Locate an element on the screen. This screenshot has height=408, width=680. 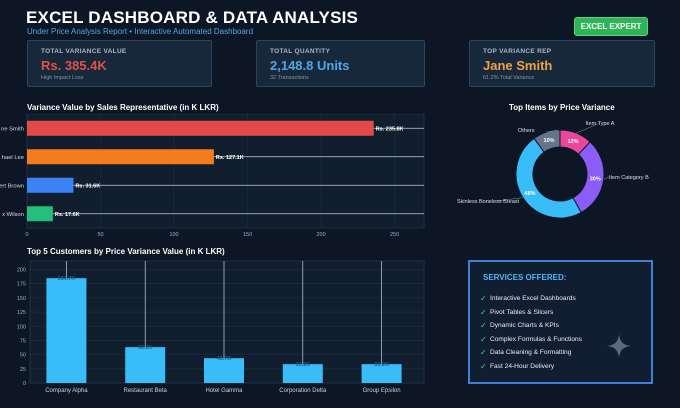
service-item: ✓ Data Cleaning & Formatting is located at coordinates (526, 353).